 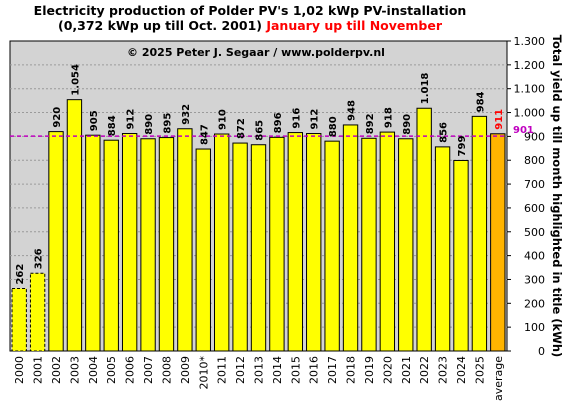 What do you see at coordinates (259, 370) in the screenshot?
I see `x-tick-label: 2013` at bounding box center [259, 370].